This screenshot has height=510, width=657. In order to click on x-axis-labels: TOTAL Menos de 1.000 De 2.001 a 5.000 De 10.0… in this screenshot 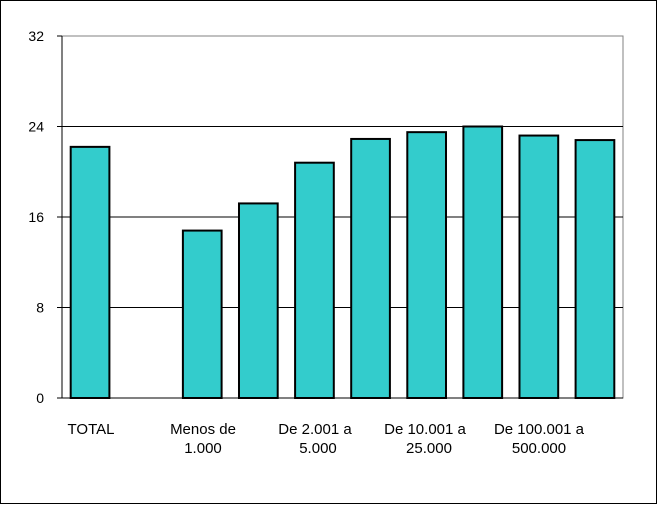, I will do `click(326, 439)`.